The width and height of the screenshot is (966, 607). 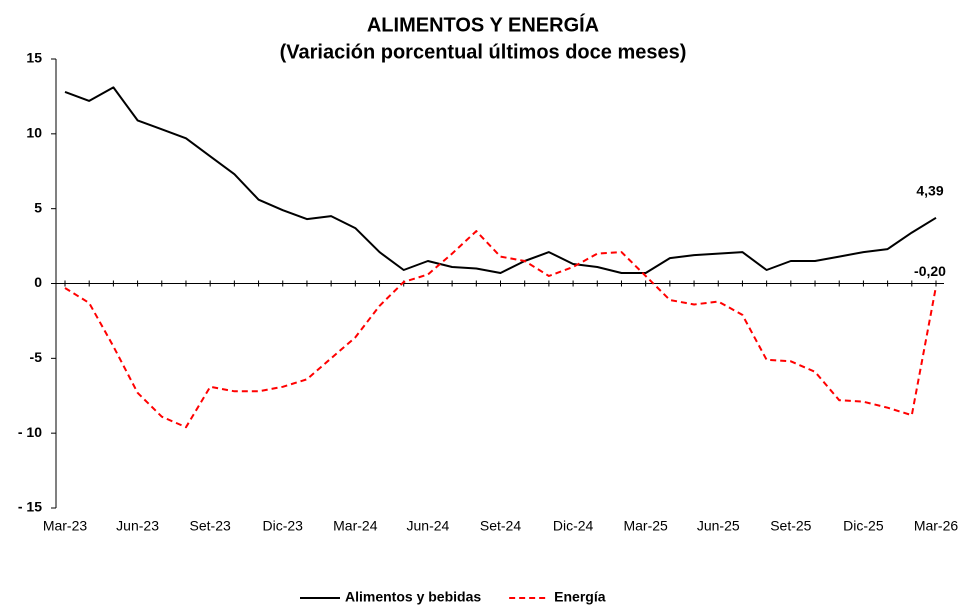 What do you see at coordinates (930, 271) in the screenshot?
I see `data-label: -0,20` at bounding box center [930, 271].